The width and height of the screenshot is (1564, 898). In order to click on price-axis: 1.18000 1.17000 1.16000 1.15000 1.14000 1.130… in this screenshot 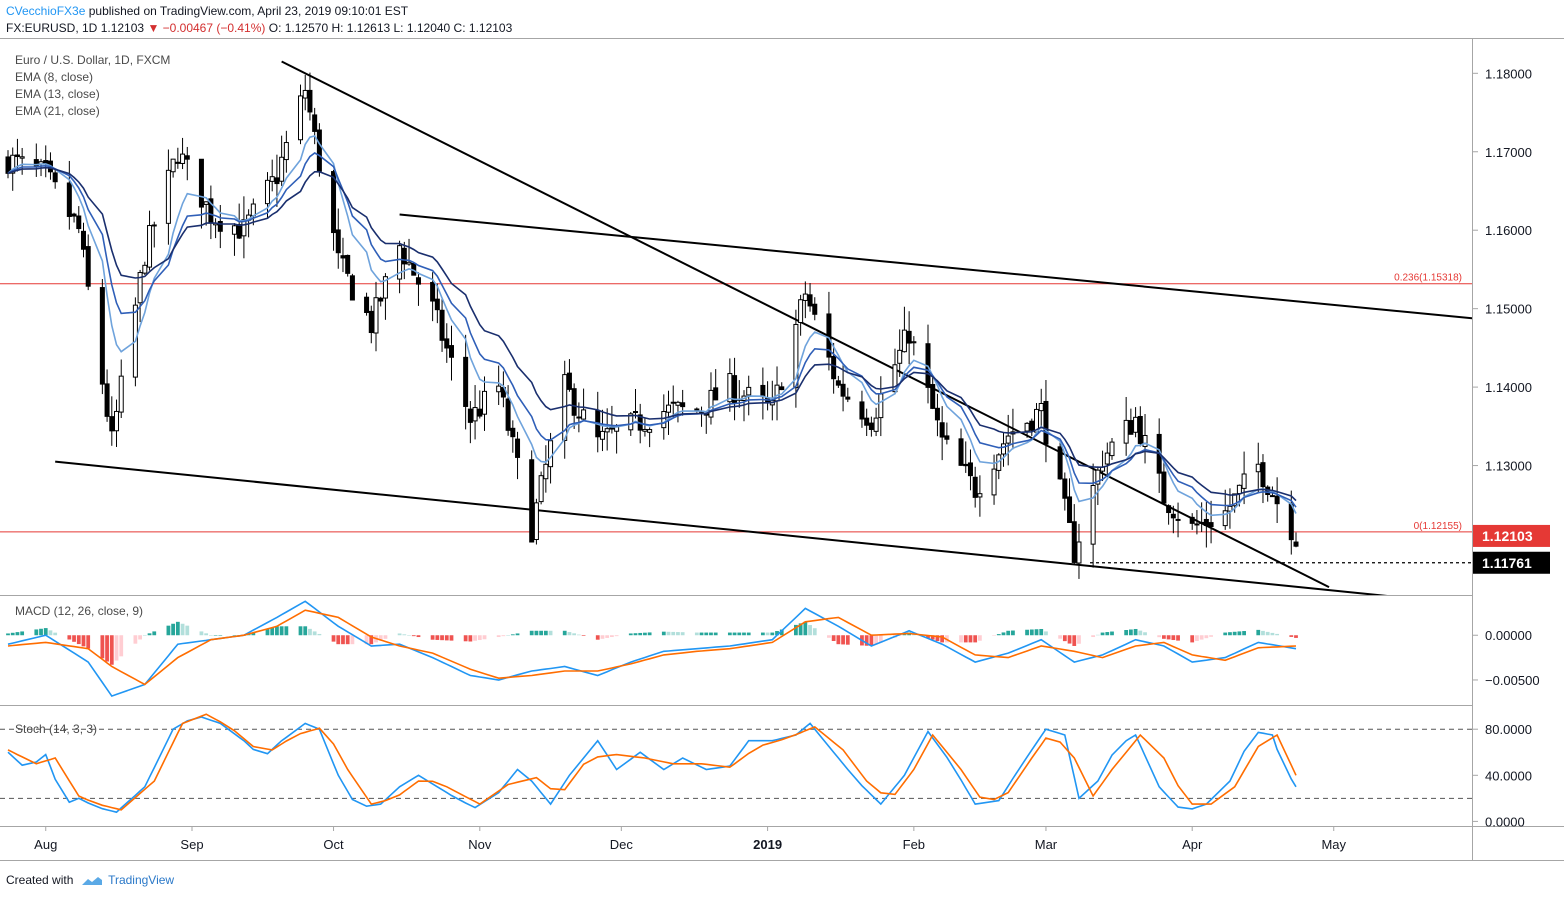, I will do `click(1502, 270)`.